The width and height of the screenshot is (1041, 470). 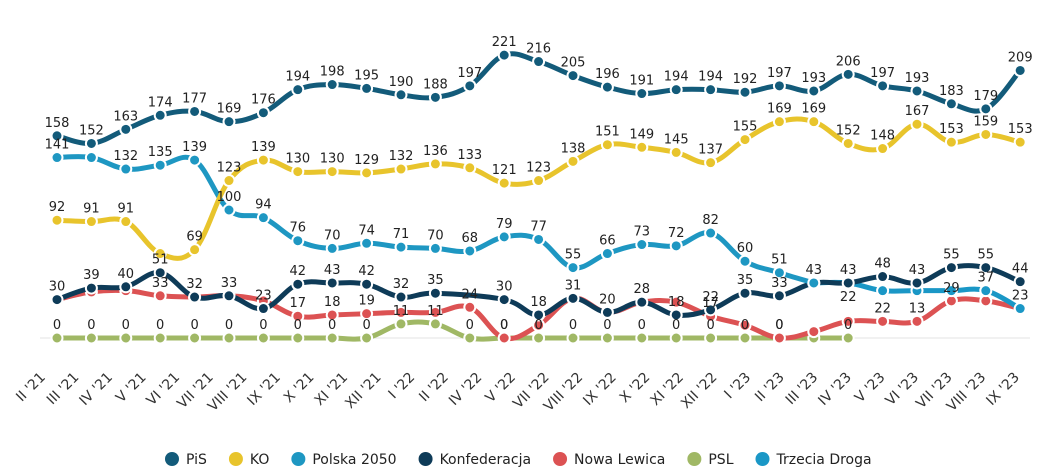 I want to click on data-label: 17, so click(x=298, y=303).